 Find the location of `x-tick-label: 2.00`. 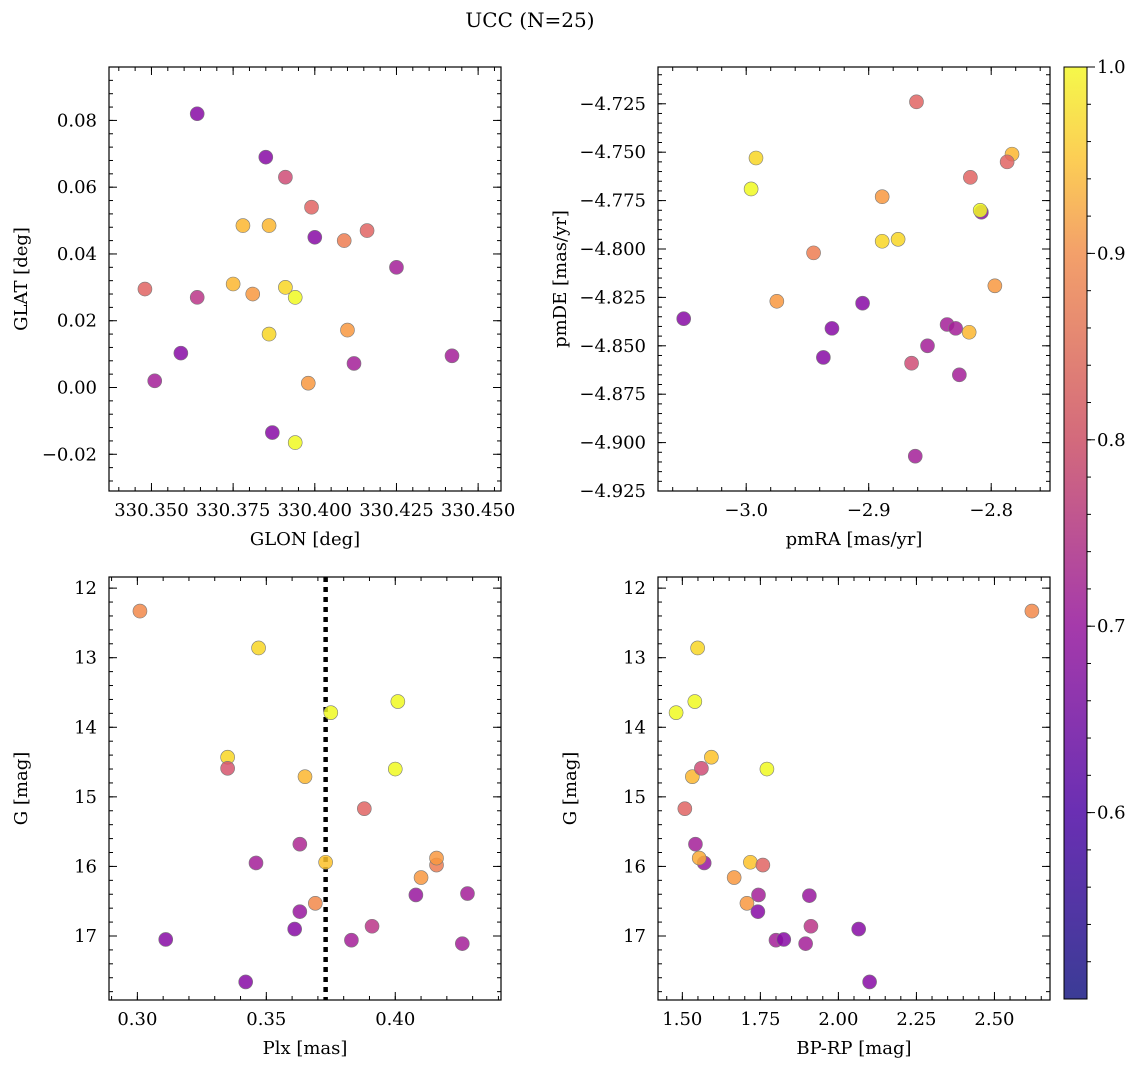

x-tick-label: 2.00 is located at coordinates (838, 1019).